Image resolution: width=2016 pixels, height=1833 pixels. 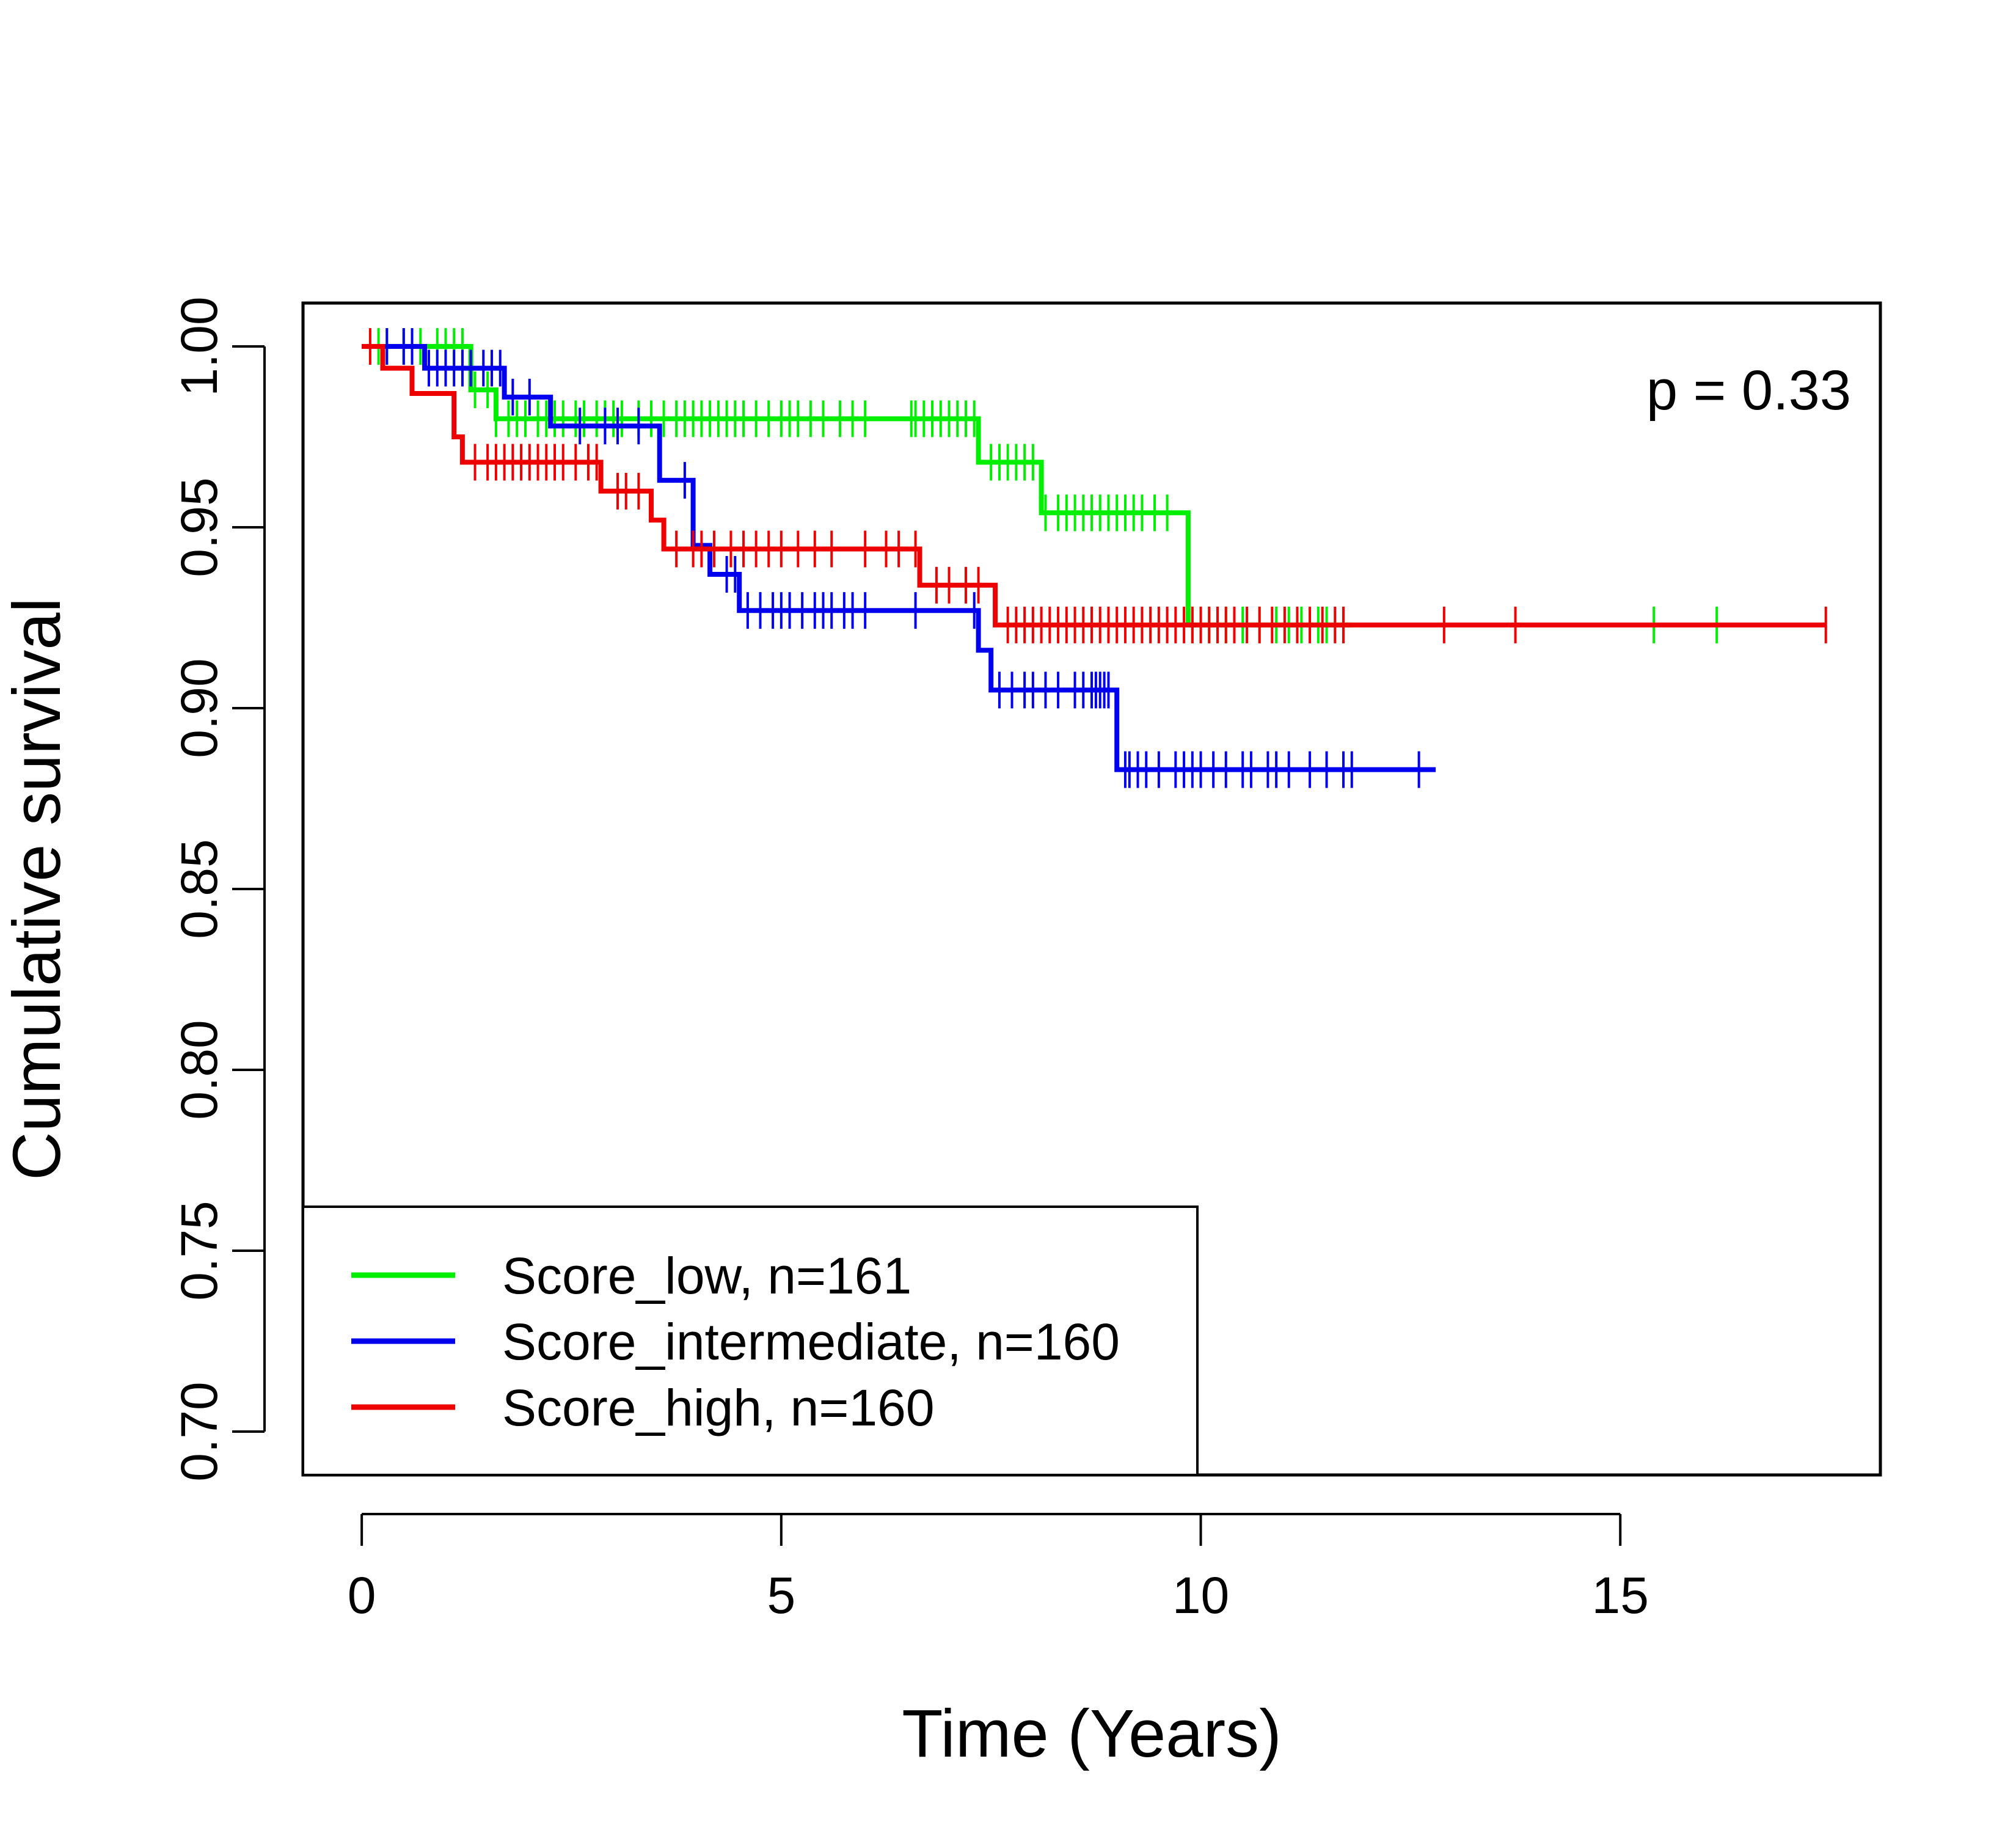 What do you see at coordinates (199, 527) in the screenshot?
I see `y-tick-label: 0.95` at bounding box center [199, 527].